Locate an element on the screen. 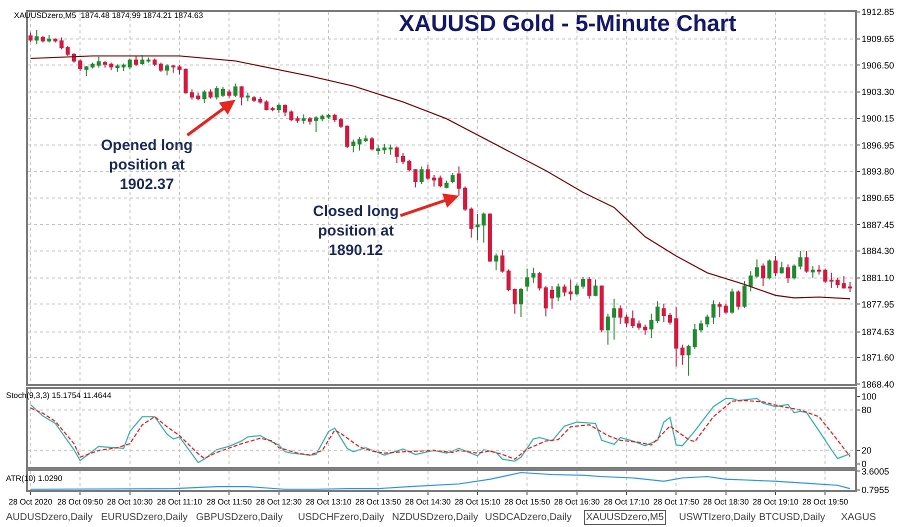 The width and height of the screenshot is (900, 527). x-tick-label: 28 Oct 14:30 is located at coordinates (428, 501).